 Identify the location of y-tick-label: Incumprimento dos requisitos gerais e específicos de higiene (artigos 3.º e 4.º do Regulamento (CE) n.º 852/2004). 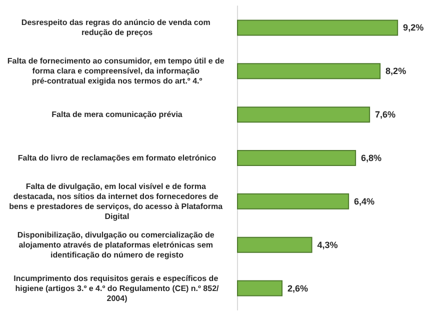
(117, 288).